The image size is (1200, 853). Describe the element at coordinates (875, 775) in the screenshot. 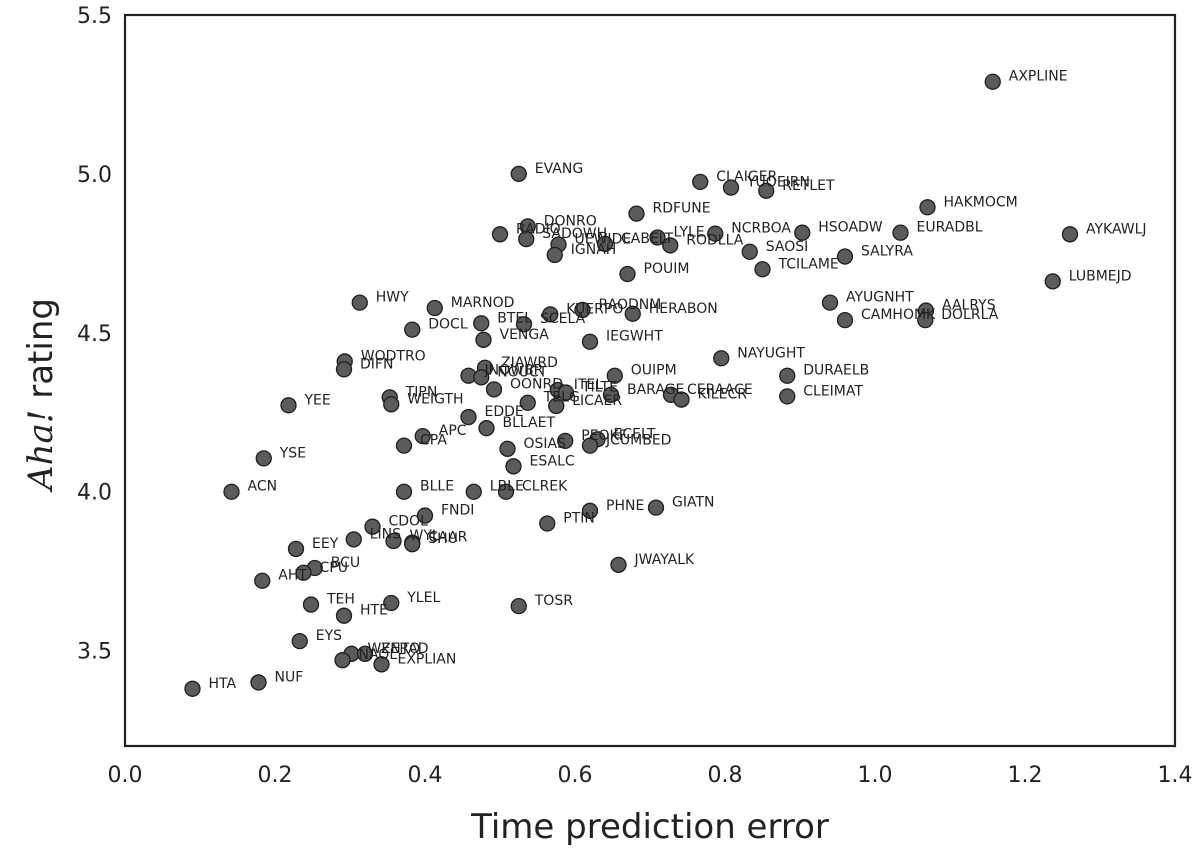

I see `x-tick-label: 1.0` at that location.